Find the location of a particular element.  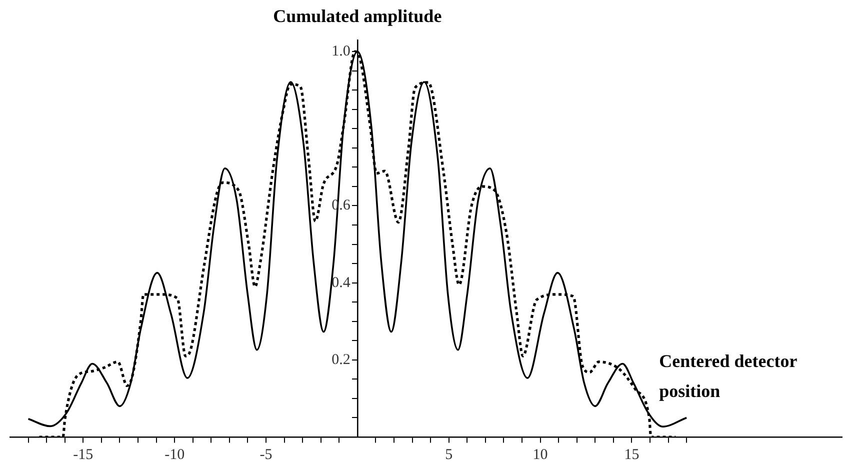

x-tick-label: -15 is located at coordinates (83, 454).